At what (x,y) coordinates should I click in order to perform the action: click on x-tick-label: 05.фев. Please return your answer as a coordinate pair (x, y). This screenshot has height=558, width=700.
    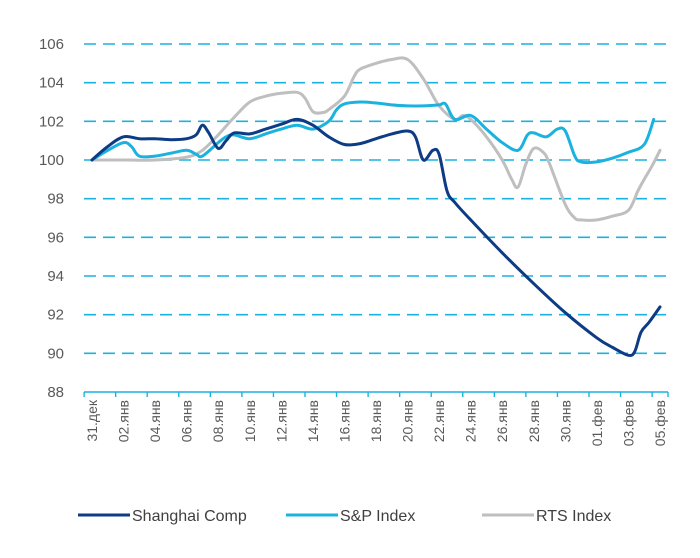
    Looking at the image, I should click on (660, 423).